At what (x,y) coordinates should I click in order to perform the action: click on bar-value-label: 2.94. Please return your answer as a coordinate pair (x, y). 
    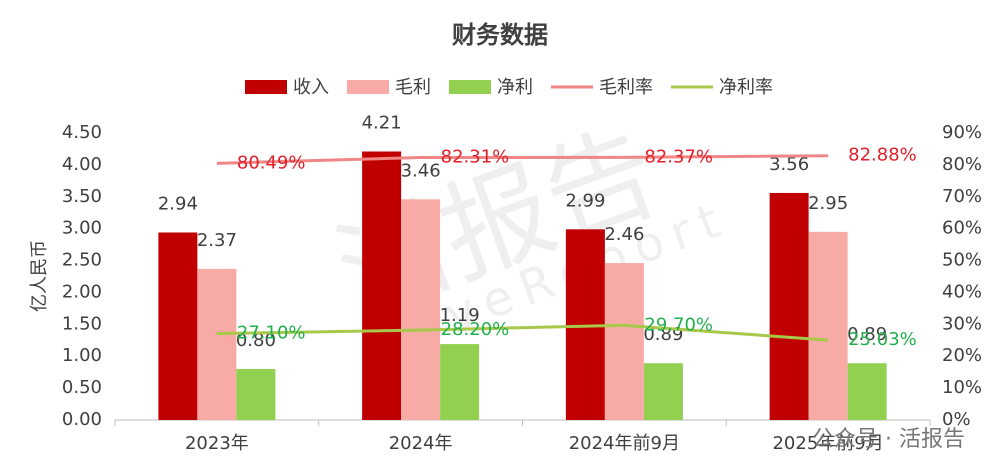
    Looking at the image, I should click on (178, 203).